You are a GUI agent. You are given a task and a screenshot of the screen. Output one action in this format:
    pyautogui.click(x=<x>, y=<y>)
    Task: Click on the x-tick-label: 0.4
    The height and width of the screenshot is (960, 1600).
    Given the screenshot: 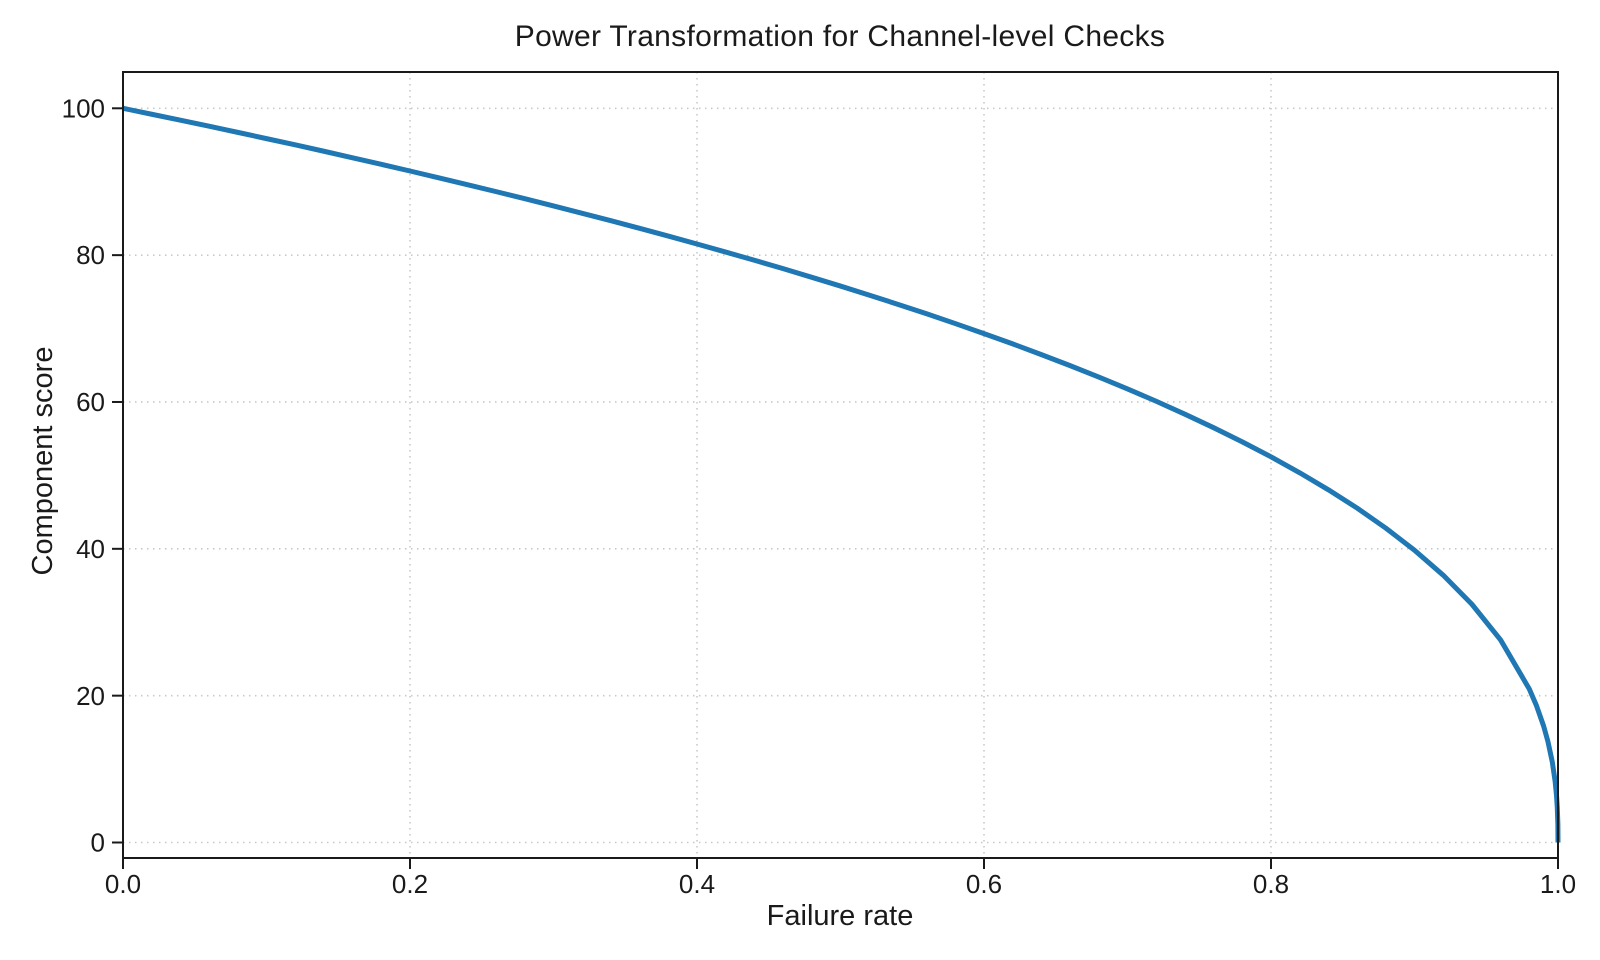 What is the action you would take?
    pyautogui.click(x=697, y=884)
    